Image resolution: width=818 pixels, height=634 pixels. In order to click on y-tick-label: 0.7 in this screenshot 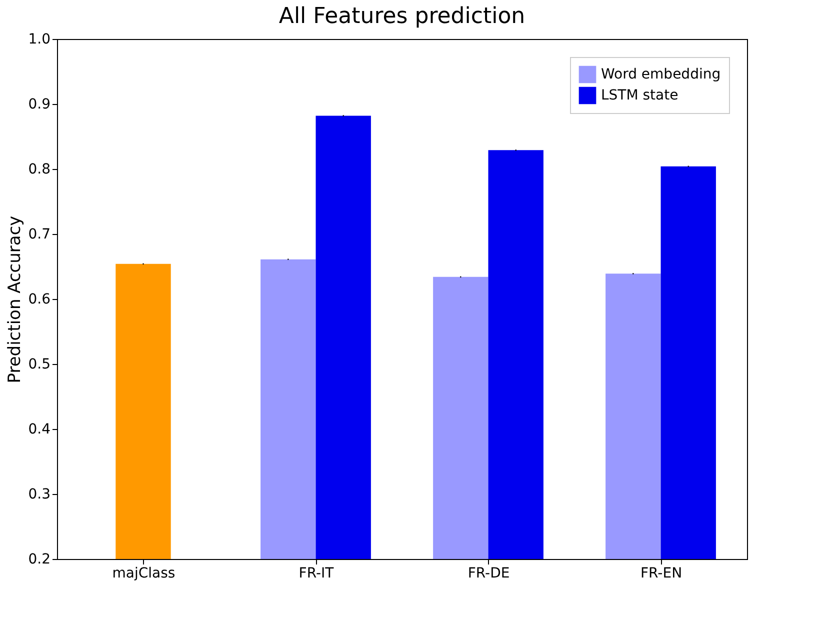, I will do `click(39, 234)`.